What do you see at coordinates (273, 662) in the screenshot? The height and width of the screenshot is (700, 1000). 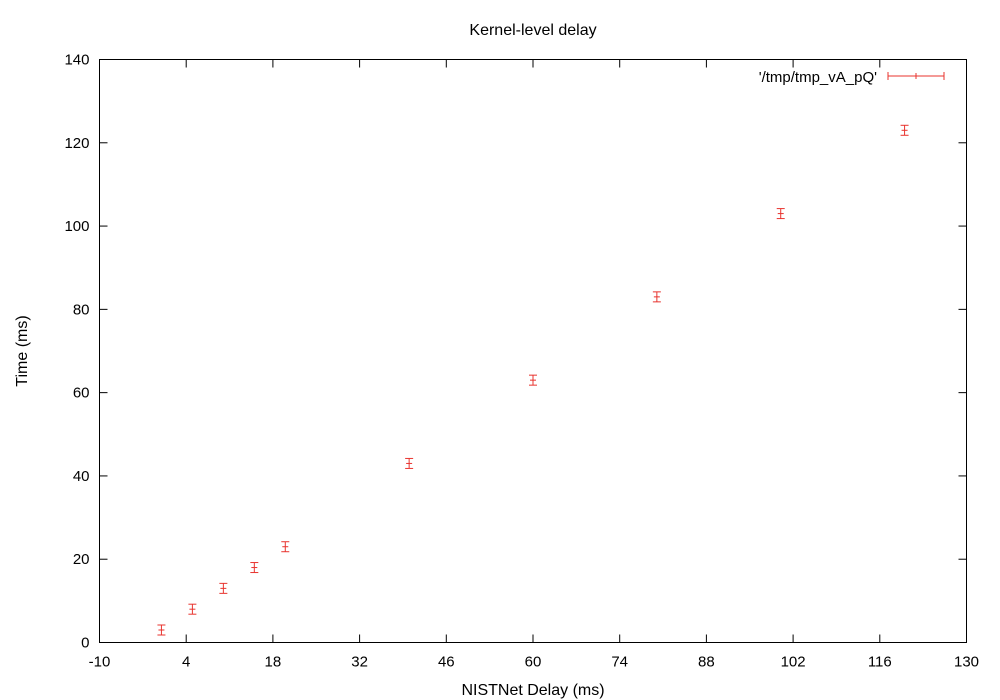 I see `x-tick-label: 18` at bounding box center [273, 662].